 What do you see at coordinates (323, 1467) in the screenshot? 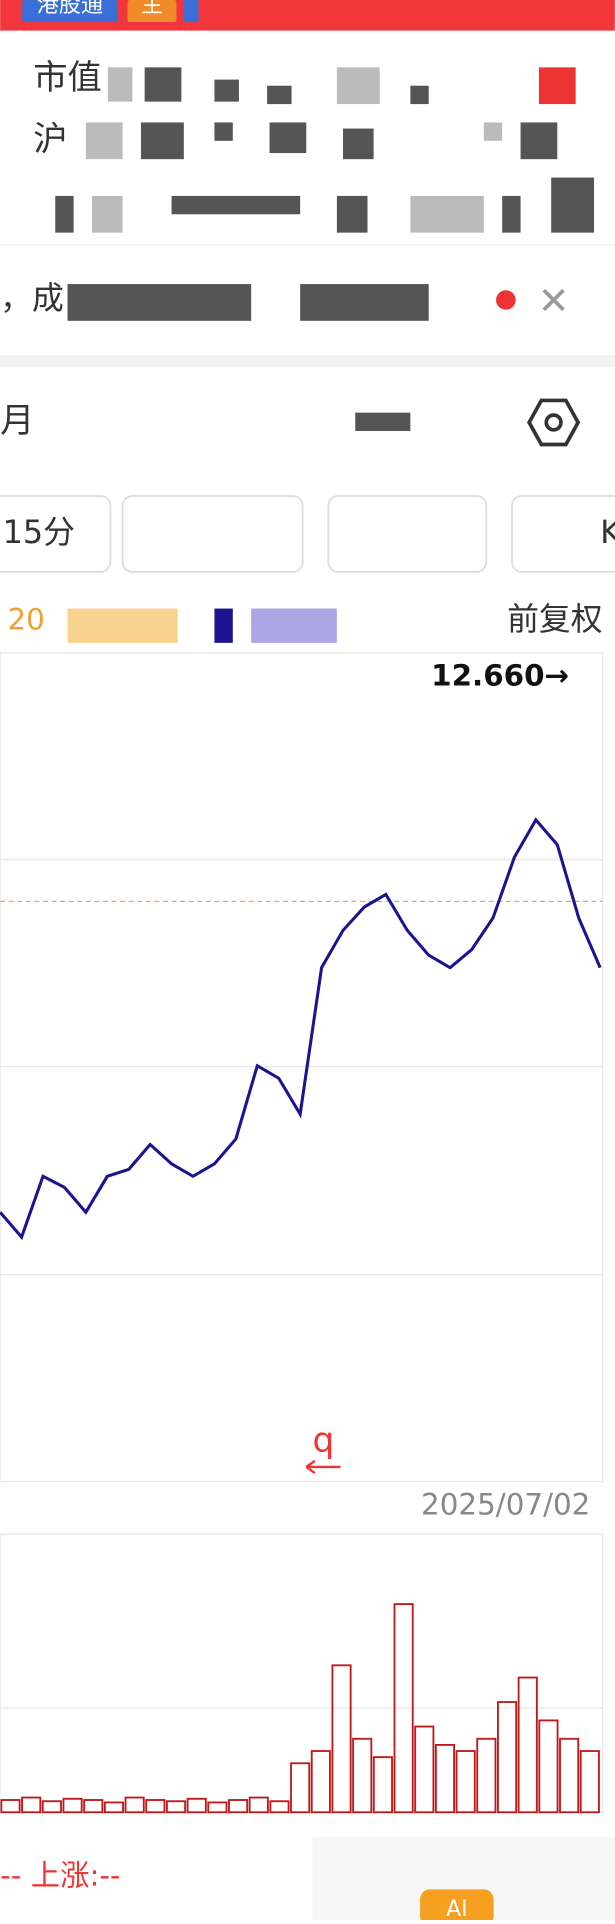
I see `marker-arrow` at bounding box center [323, 1467].